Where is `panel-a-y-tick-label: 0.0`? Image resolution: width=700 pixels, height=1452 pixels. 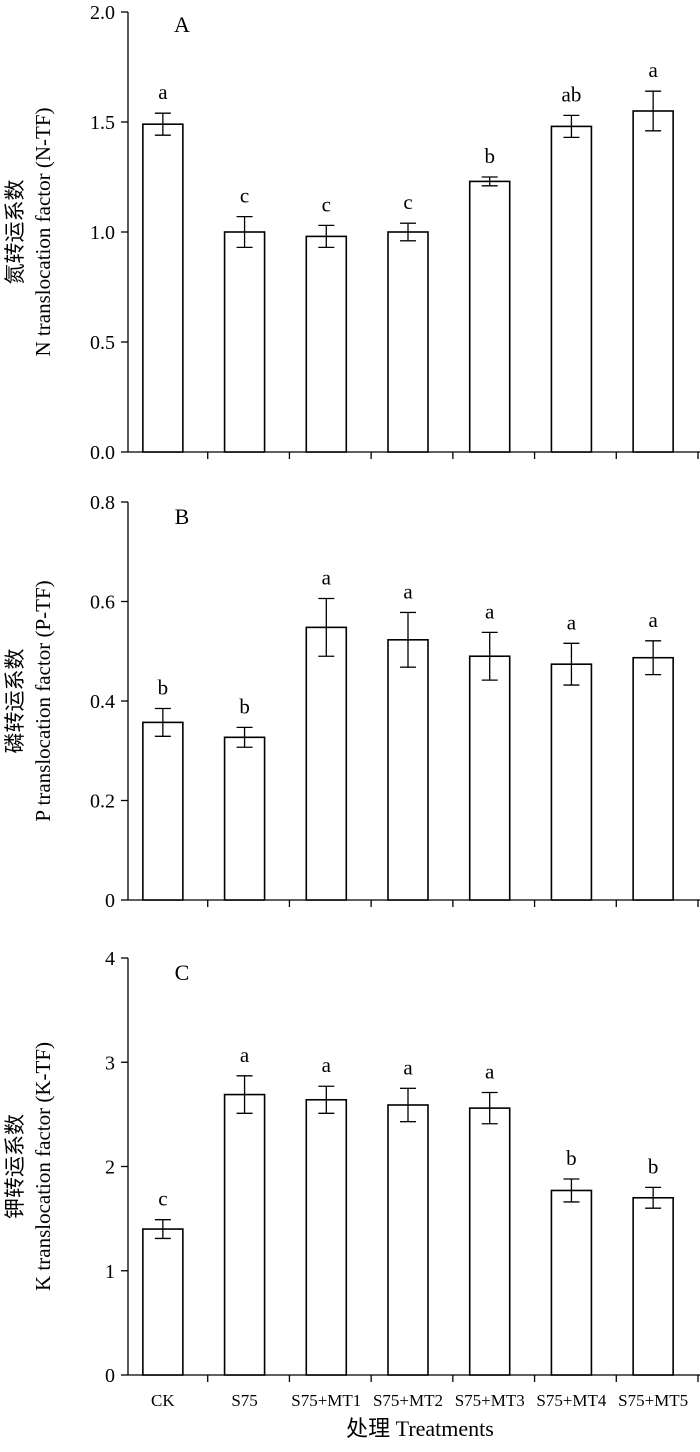 panel-a-y-tick-label: 0.0 is located at coordinates (102, 453).